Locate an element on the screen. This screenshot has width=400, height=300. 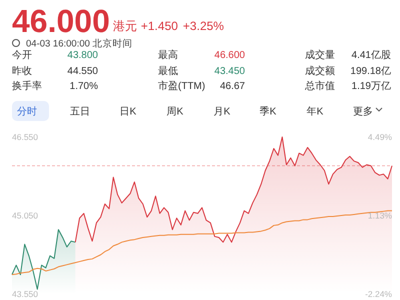
text: 年K is located at coordinates (315, 112).